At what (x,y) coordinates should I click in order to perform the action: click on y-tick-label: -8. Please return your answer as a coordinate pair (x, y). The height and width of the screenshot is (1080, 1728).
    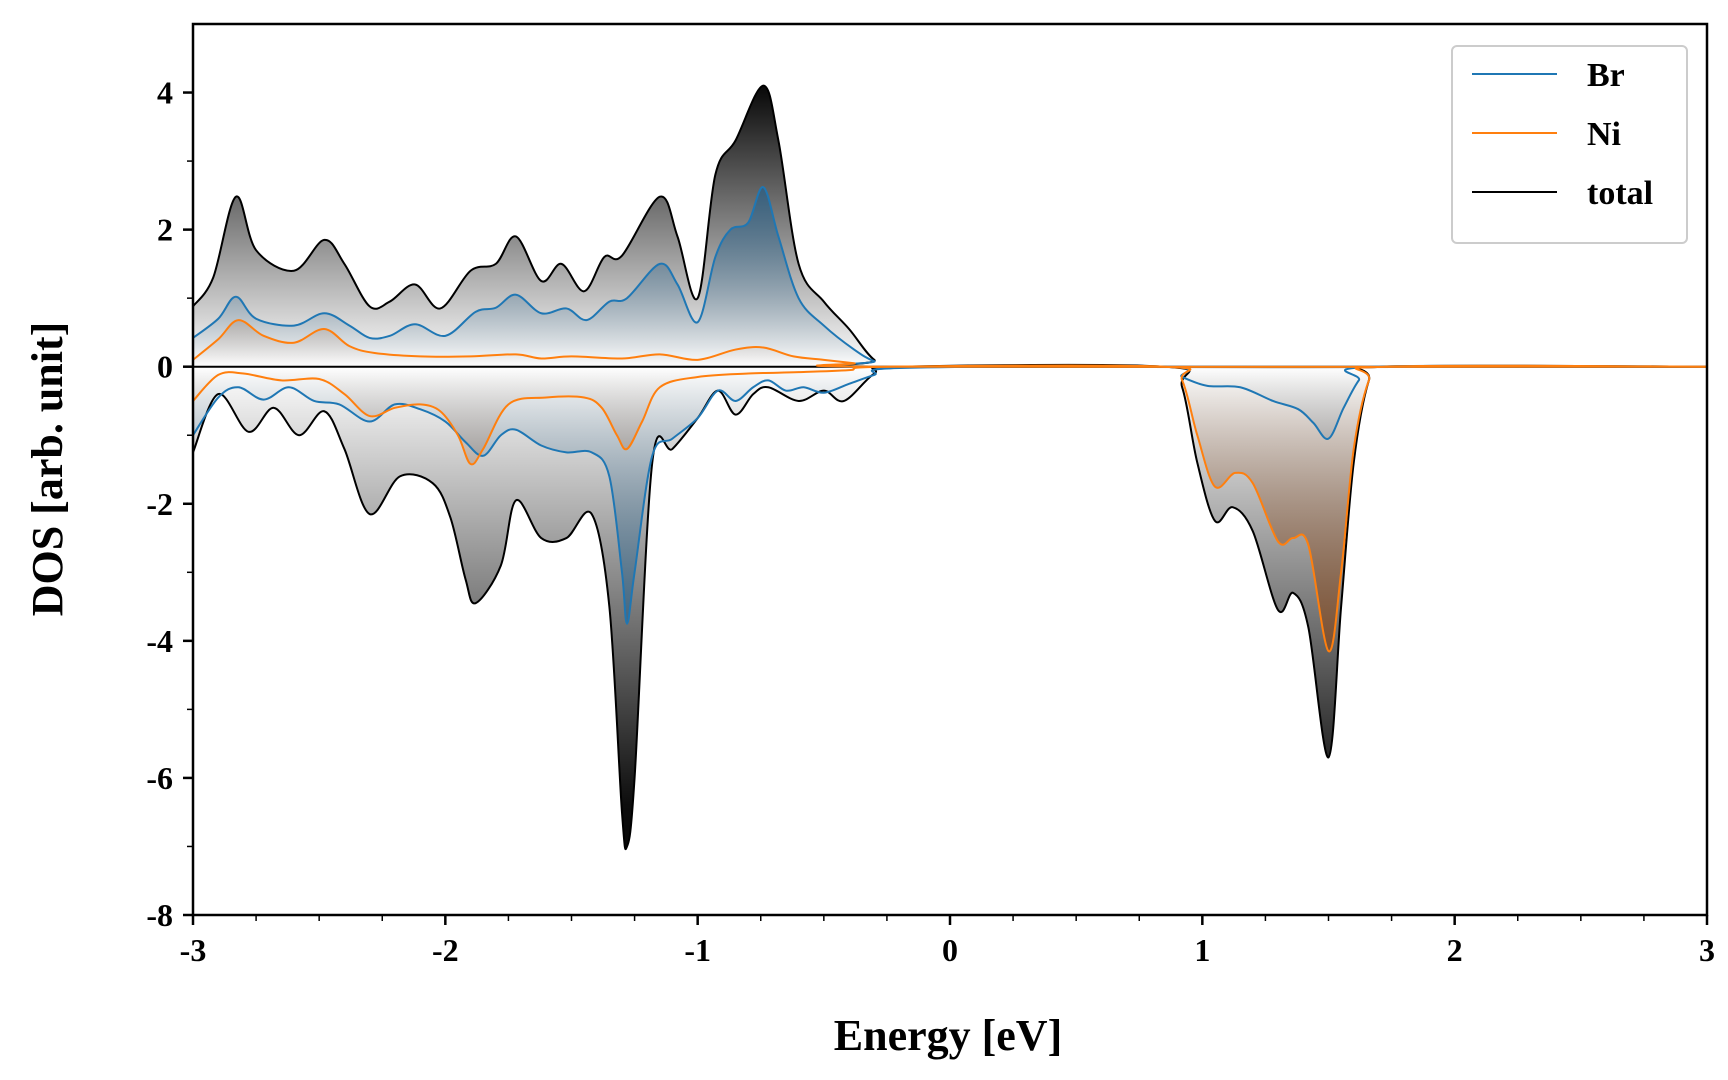
    Looking at the image, I should click on (159, 915).